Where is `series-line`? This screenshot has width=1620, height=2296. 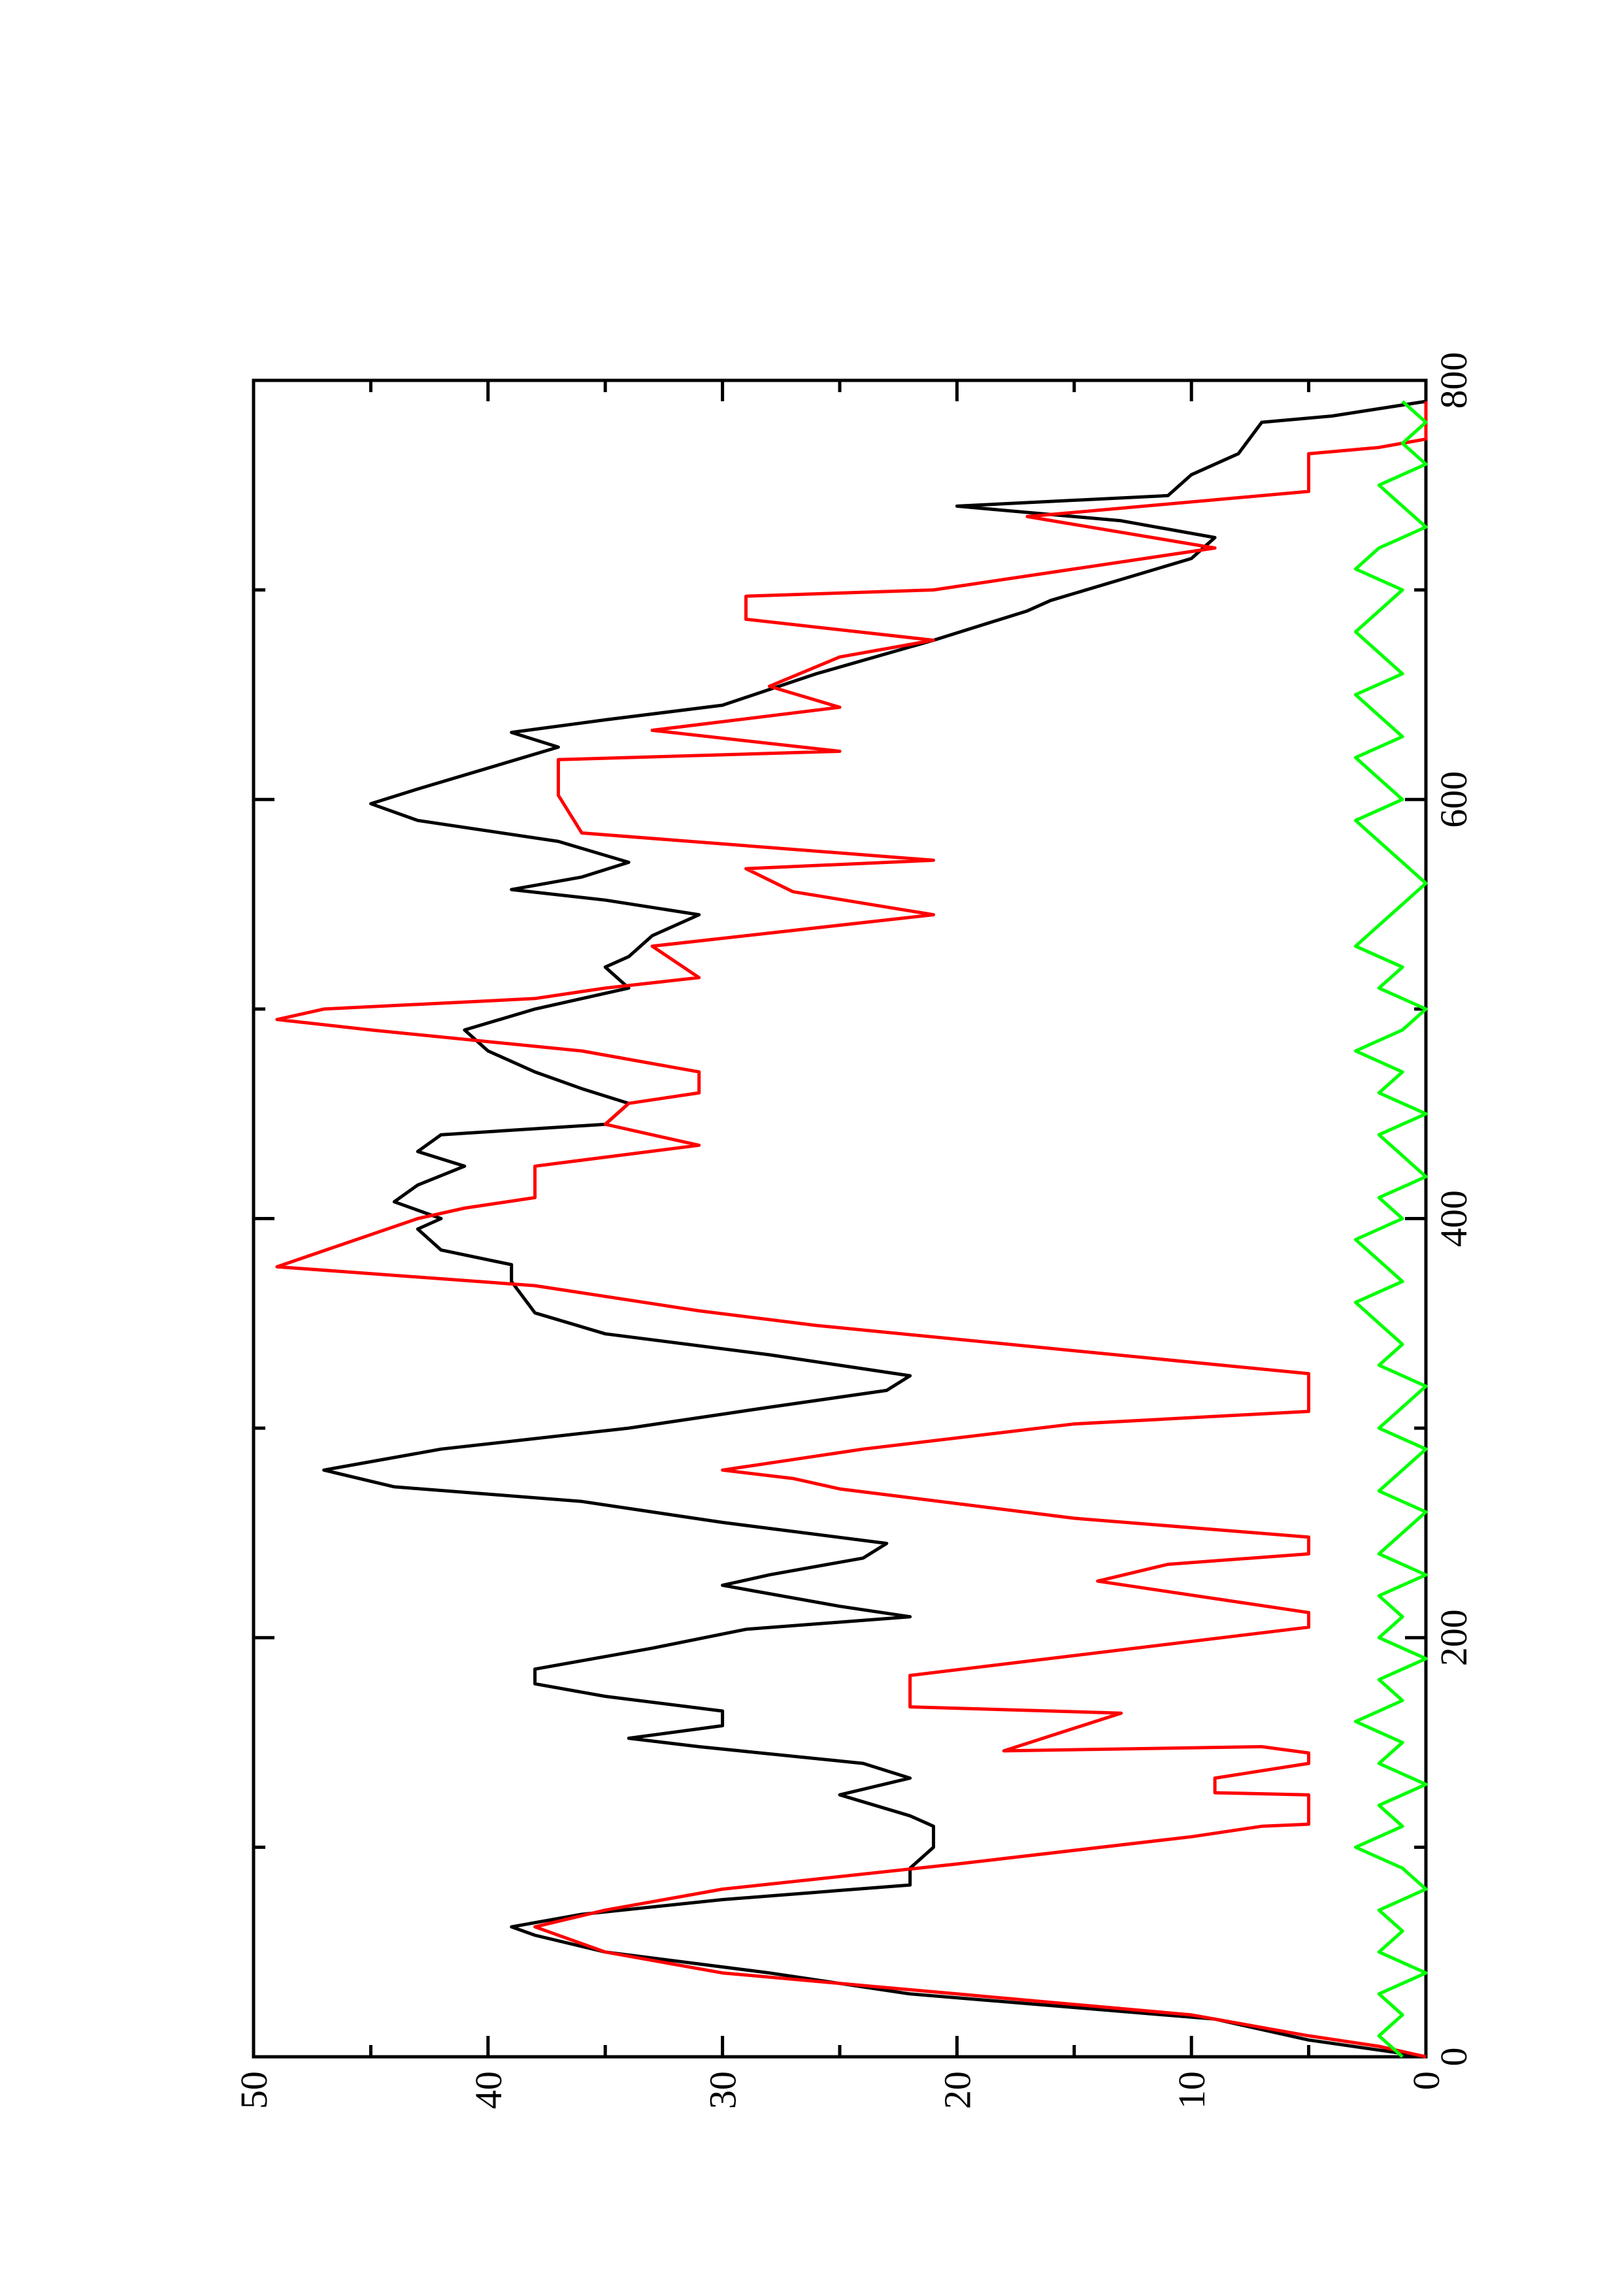
series-line is located at coordinates (1390, 1229).